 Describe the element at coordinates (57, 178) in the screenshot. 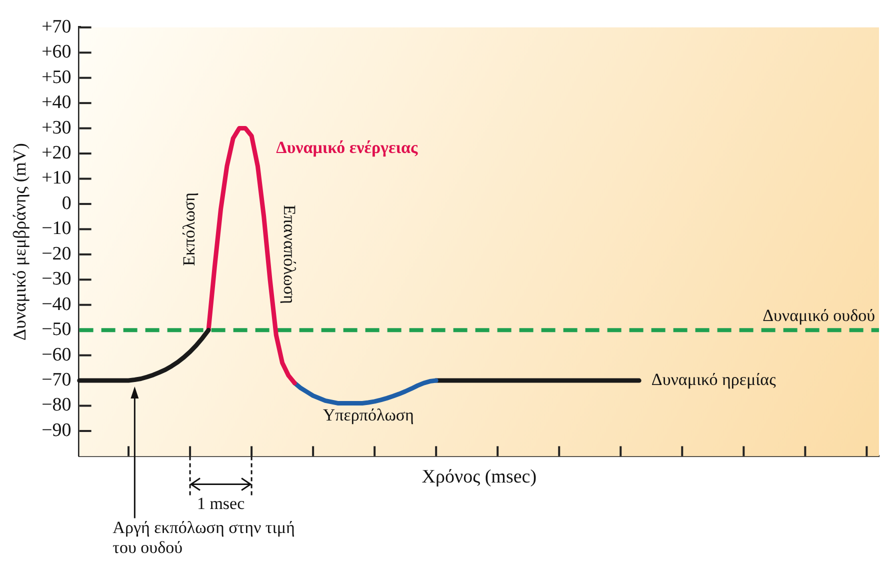

I see `y-tick-label: +10` at that location.